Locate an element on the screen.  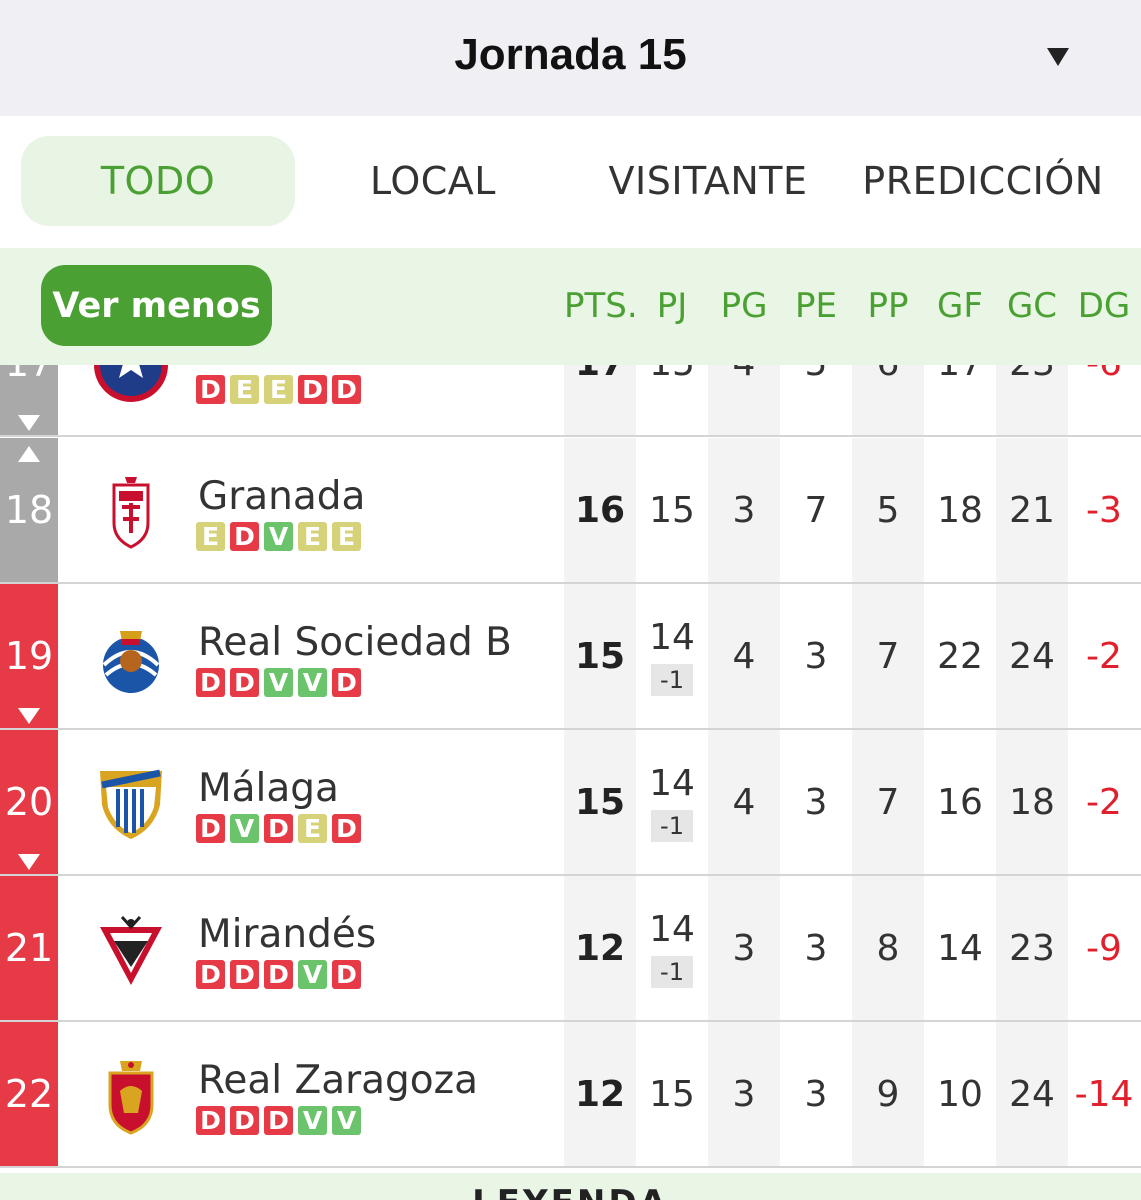
column-header-pe: PE is located at coordinates (816, 306).